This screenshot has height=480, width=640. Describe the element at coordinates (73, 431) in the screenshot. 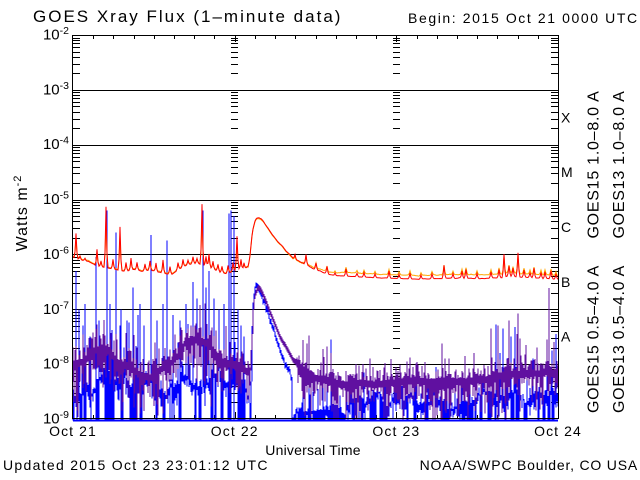

I see `svg-text: Oct 21` at that location.